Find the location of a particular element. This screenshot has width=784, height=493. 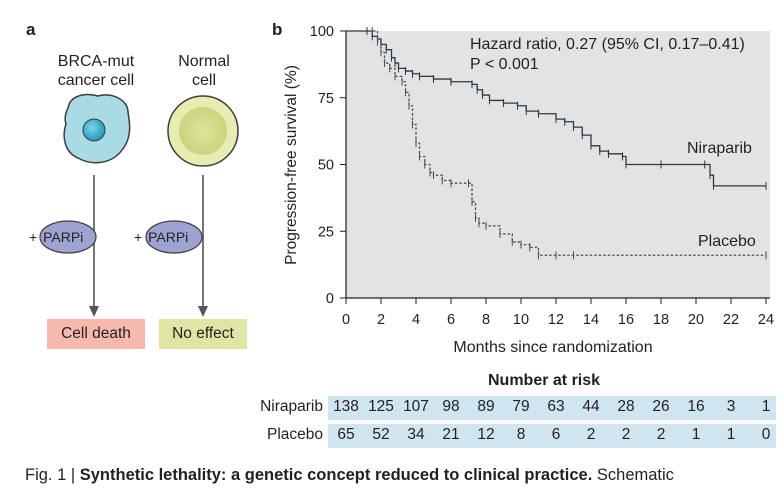

risk-cell-niraparib: 138 is located at coordinates (346, 406).